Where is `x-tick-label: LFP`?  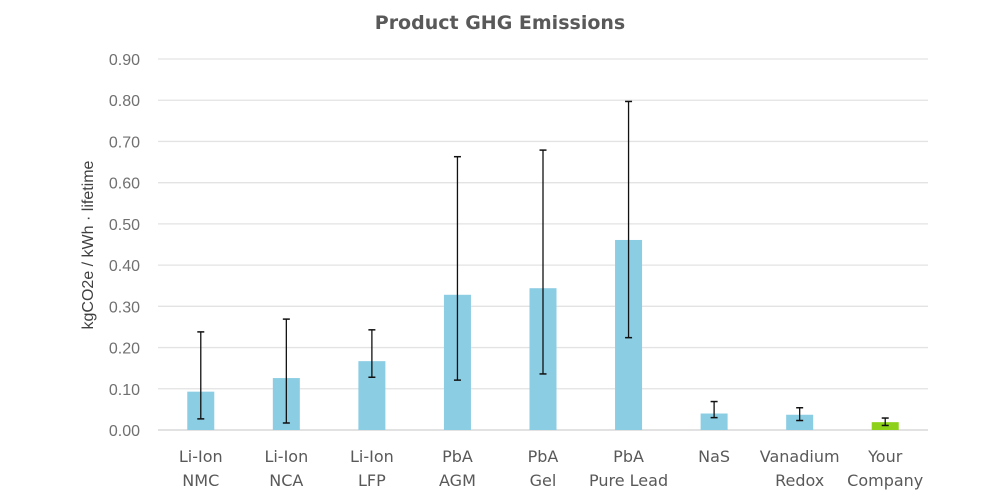
x-tick-label: LFP is located at coordinates (372, 480).